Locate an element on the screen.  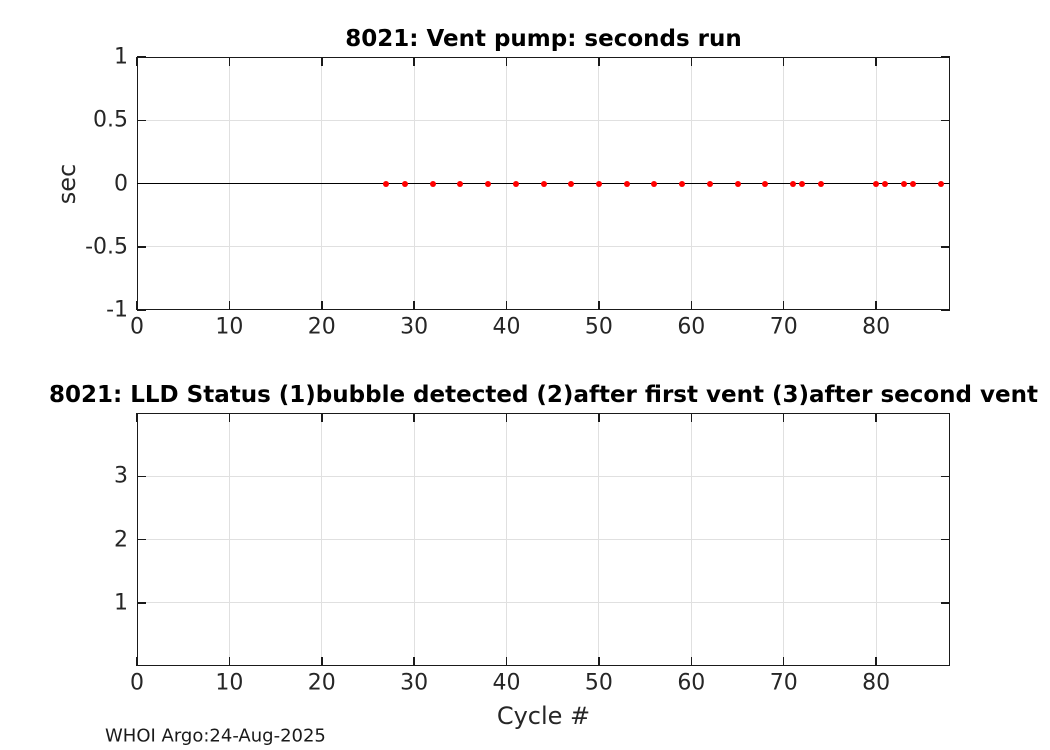
y-tick-label: -0.5 is located at coordinates (106, 247).